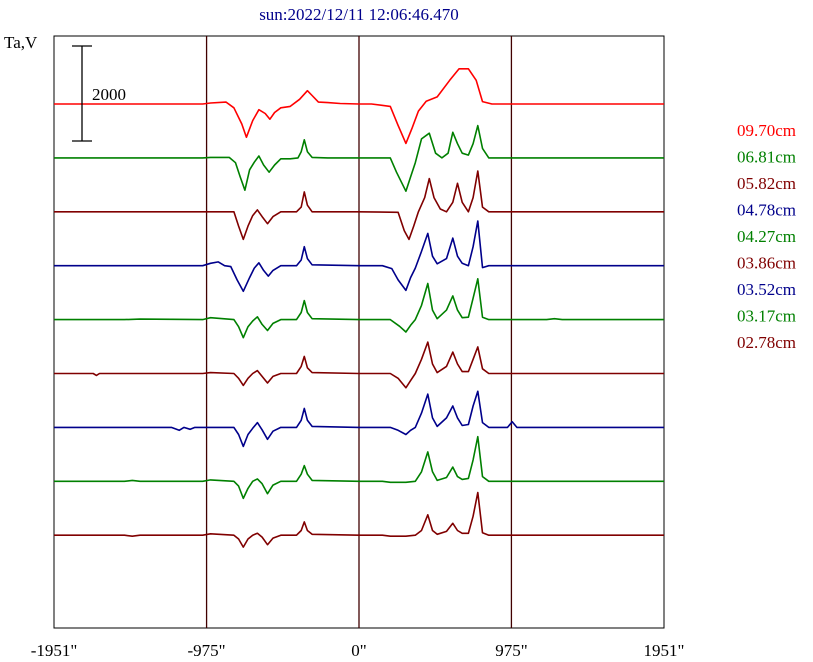  I want to click on legend-item-7: 03.17cm, so click(766, 316).